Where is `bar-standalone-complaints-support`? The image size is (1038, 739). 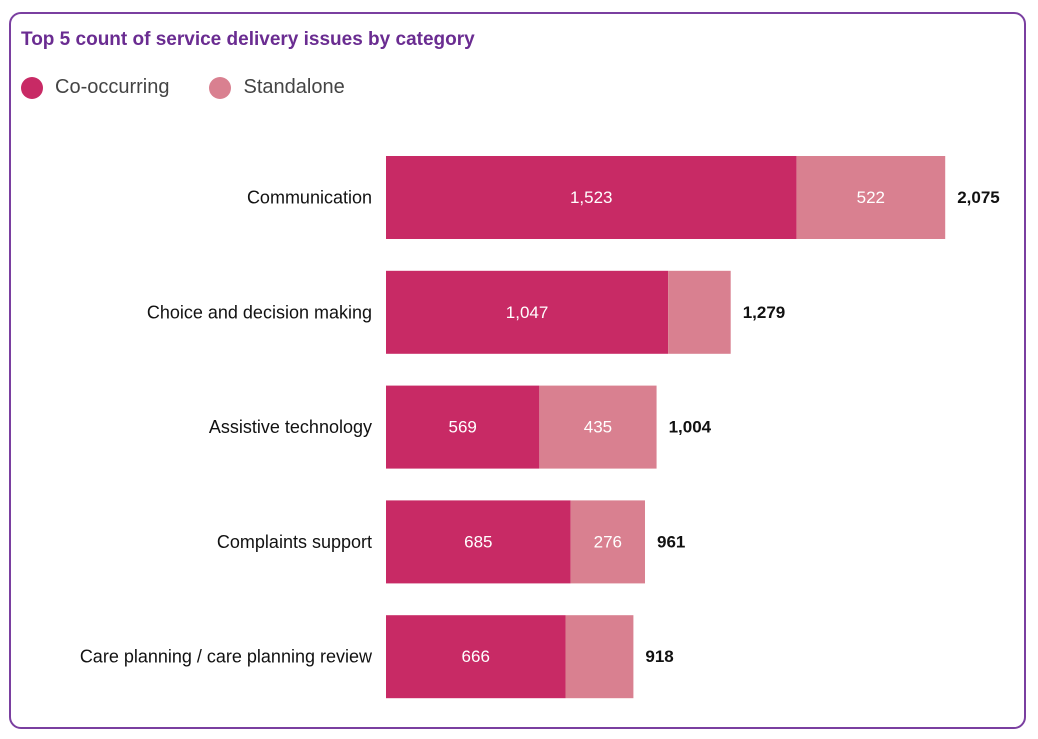
bar-standalone-complaints-support is located at coordinates (607, 542).